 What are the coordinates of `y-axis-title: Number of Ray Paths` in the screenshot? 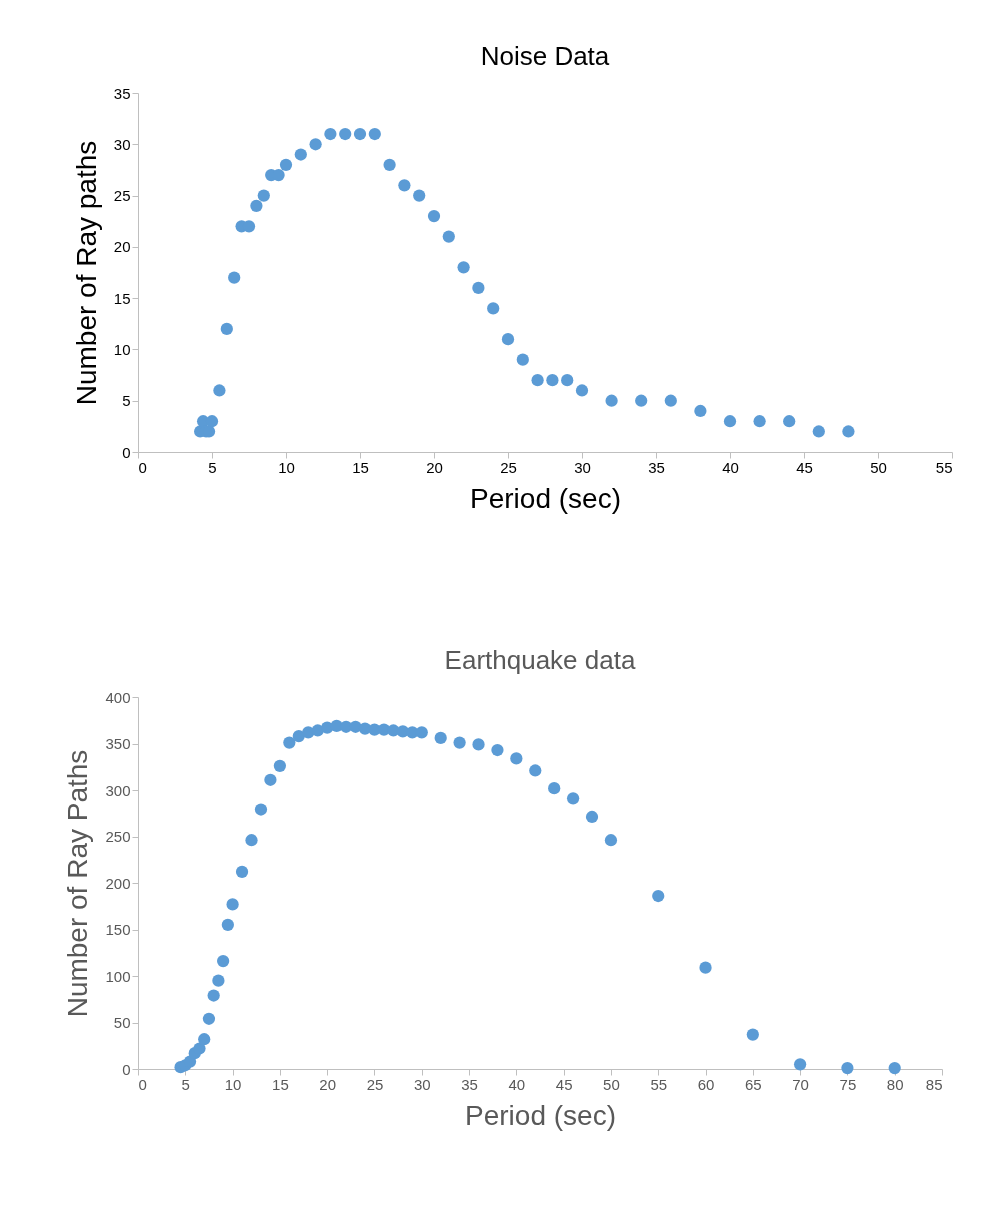 It's located at (78, 883).